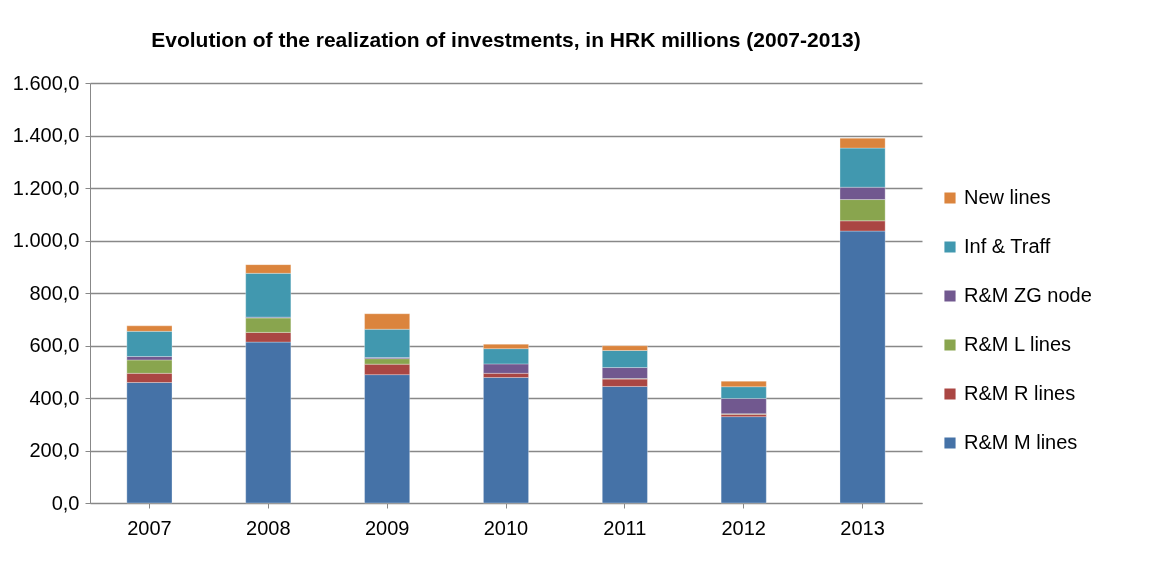 This screenshot has width=1170, height=579. What do you see at coordinates (862, 527) in the screenshot?
I see `x-tick-label: 2013` at bounding box center [862, 527].